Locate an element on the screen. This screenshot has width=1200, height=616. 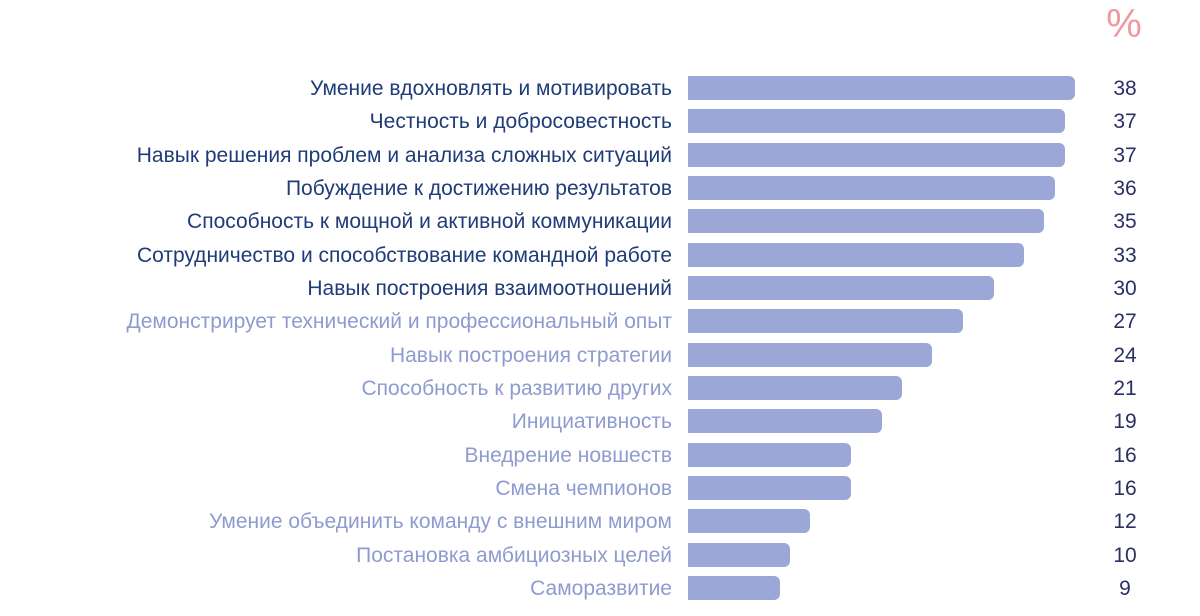
value-label: 33 is located at coordinates (1125, 255).